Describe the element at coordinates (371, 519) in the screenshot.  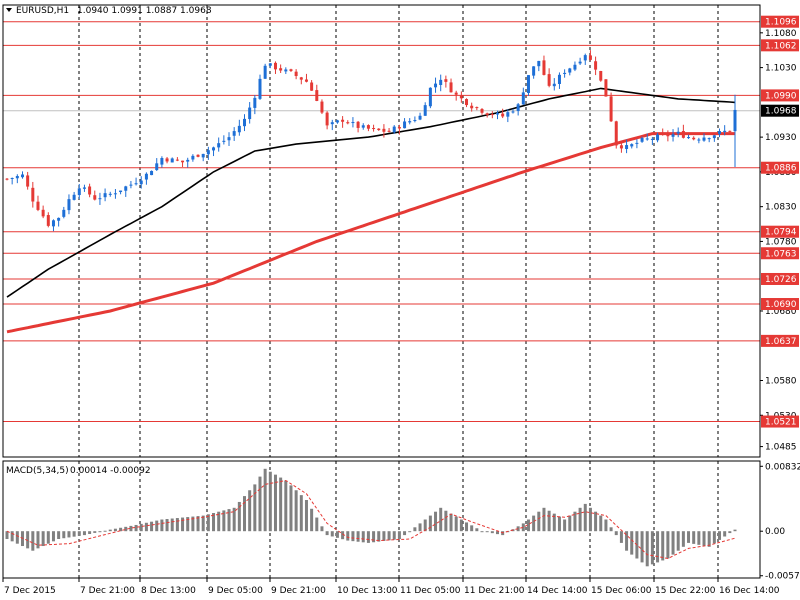
I see `macd-signal-line` at that location.